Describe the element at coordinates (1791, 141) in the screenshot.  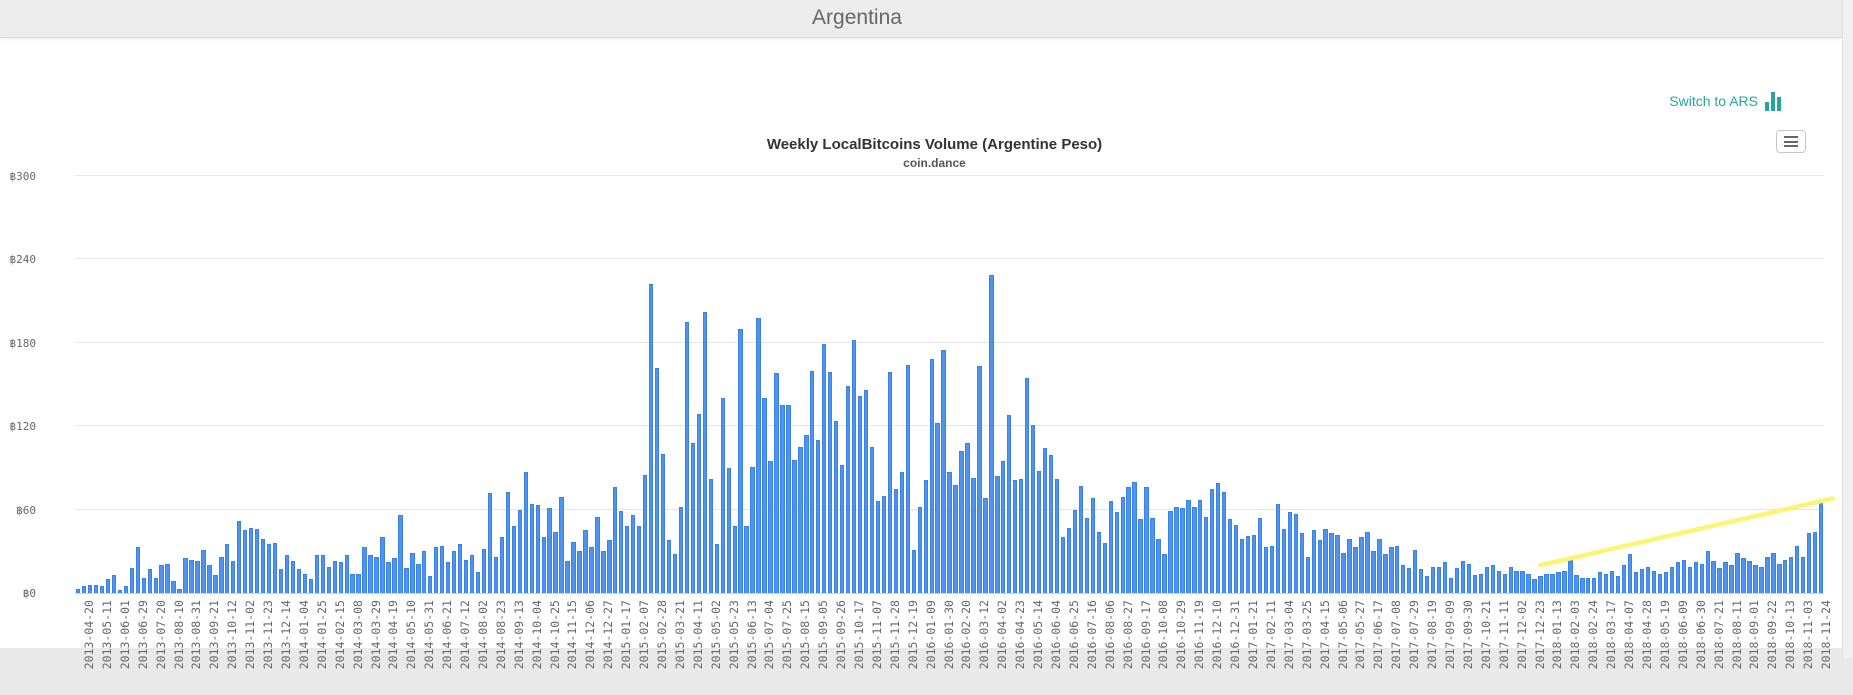
I see `chart-menu-button` at that location.